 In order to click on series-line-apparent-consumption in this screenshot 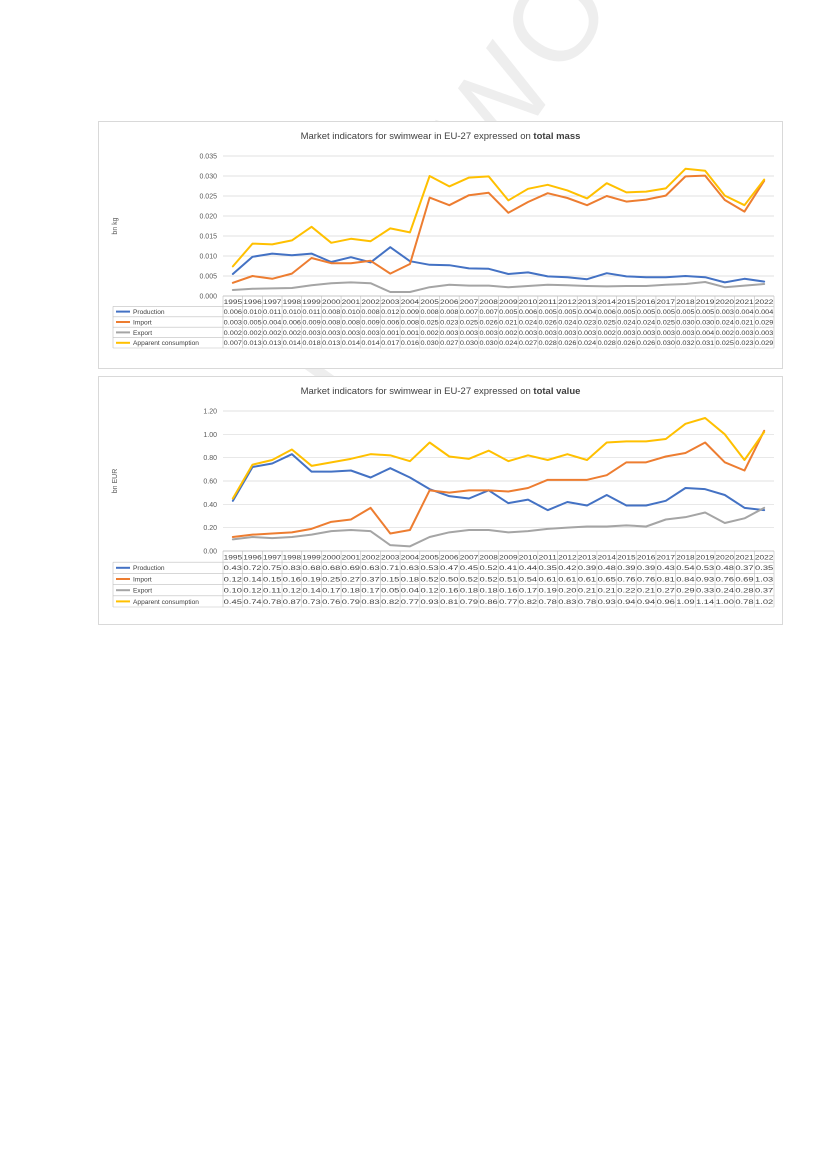, I will do `click(498, 217)`.